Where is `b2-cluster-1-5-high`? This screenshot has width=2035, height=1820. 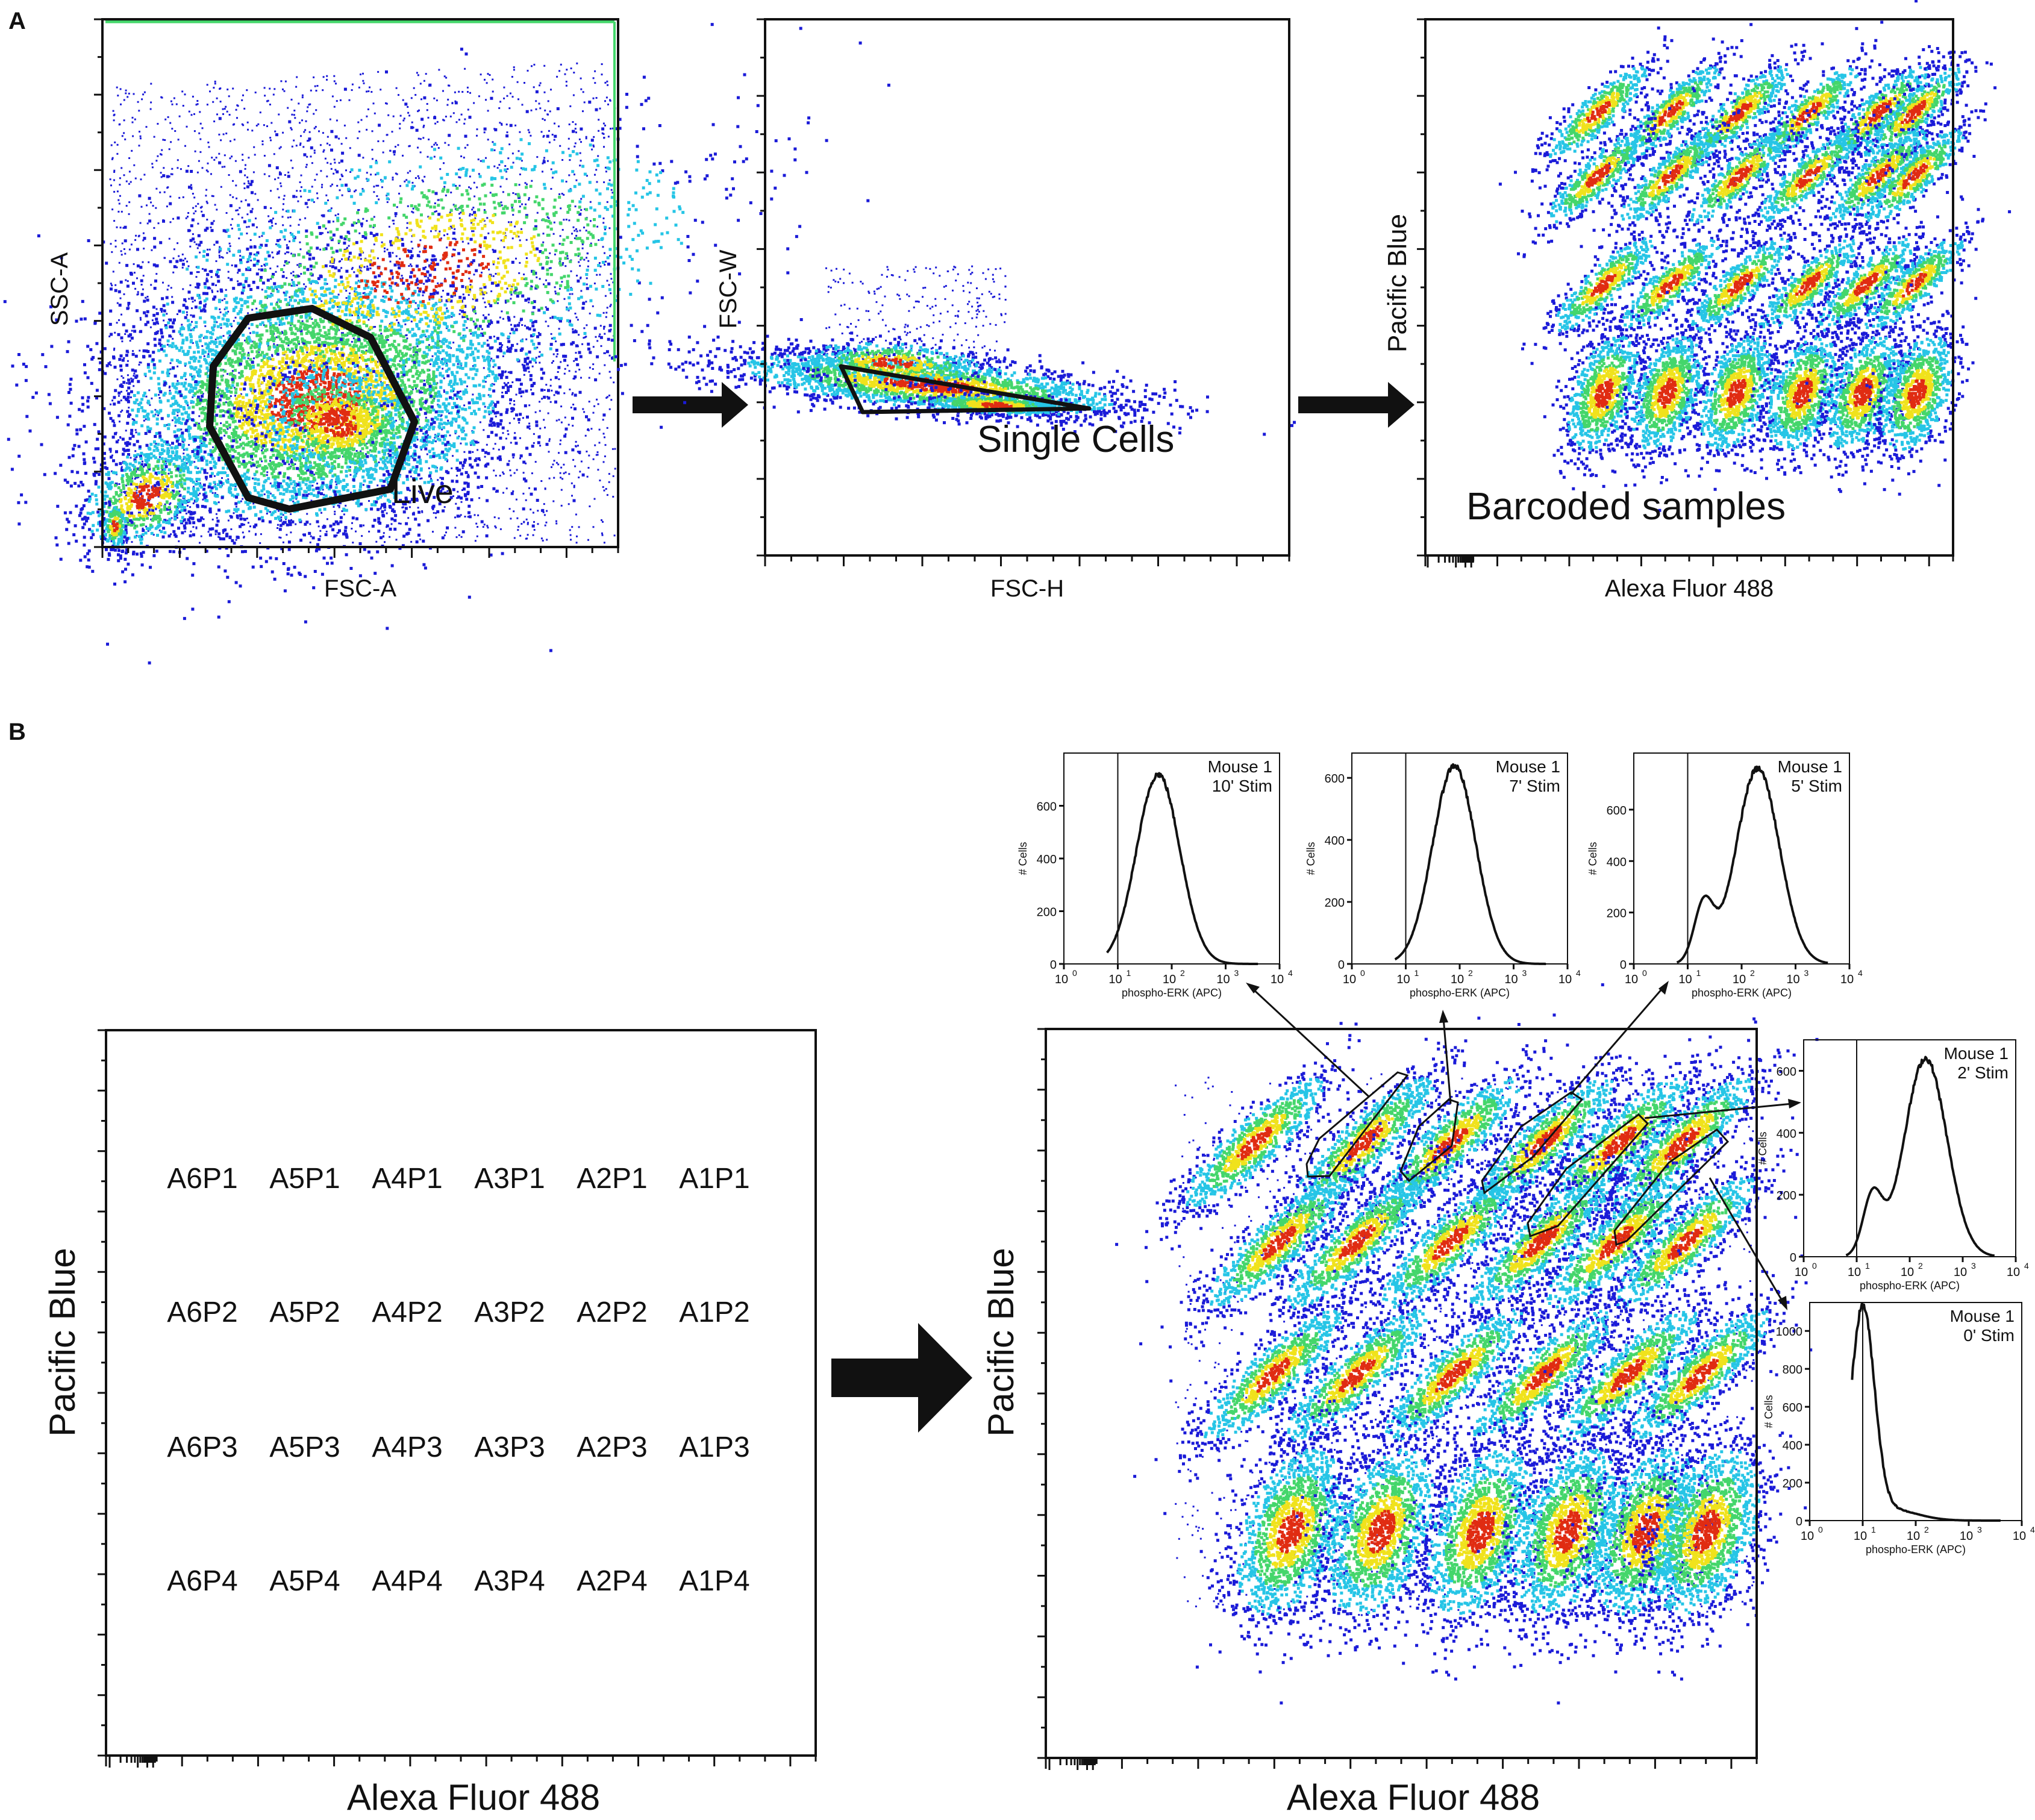 b2-cluster-1-5-high is located at coordinates (1685, 1244).